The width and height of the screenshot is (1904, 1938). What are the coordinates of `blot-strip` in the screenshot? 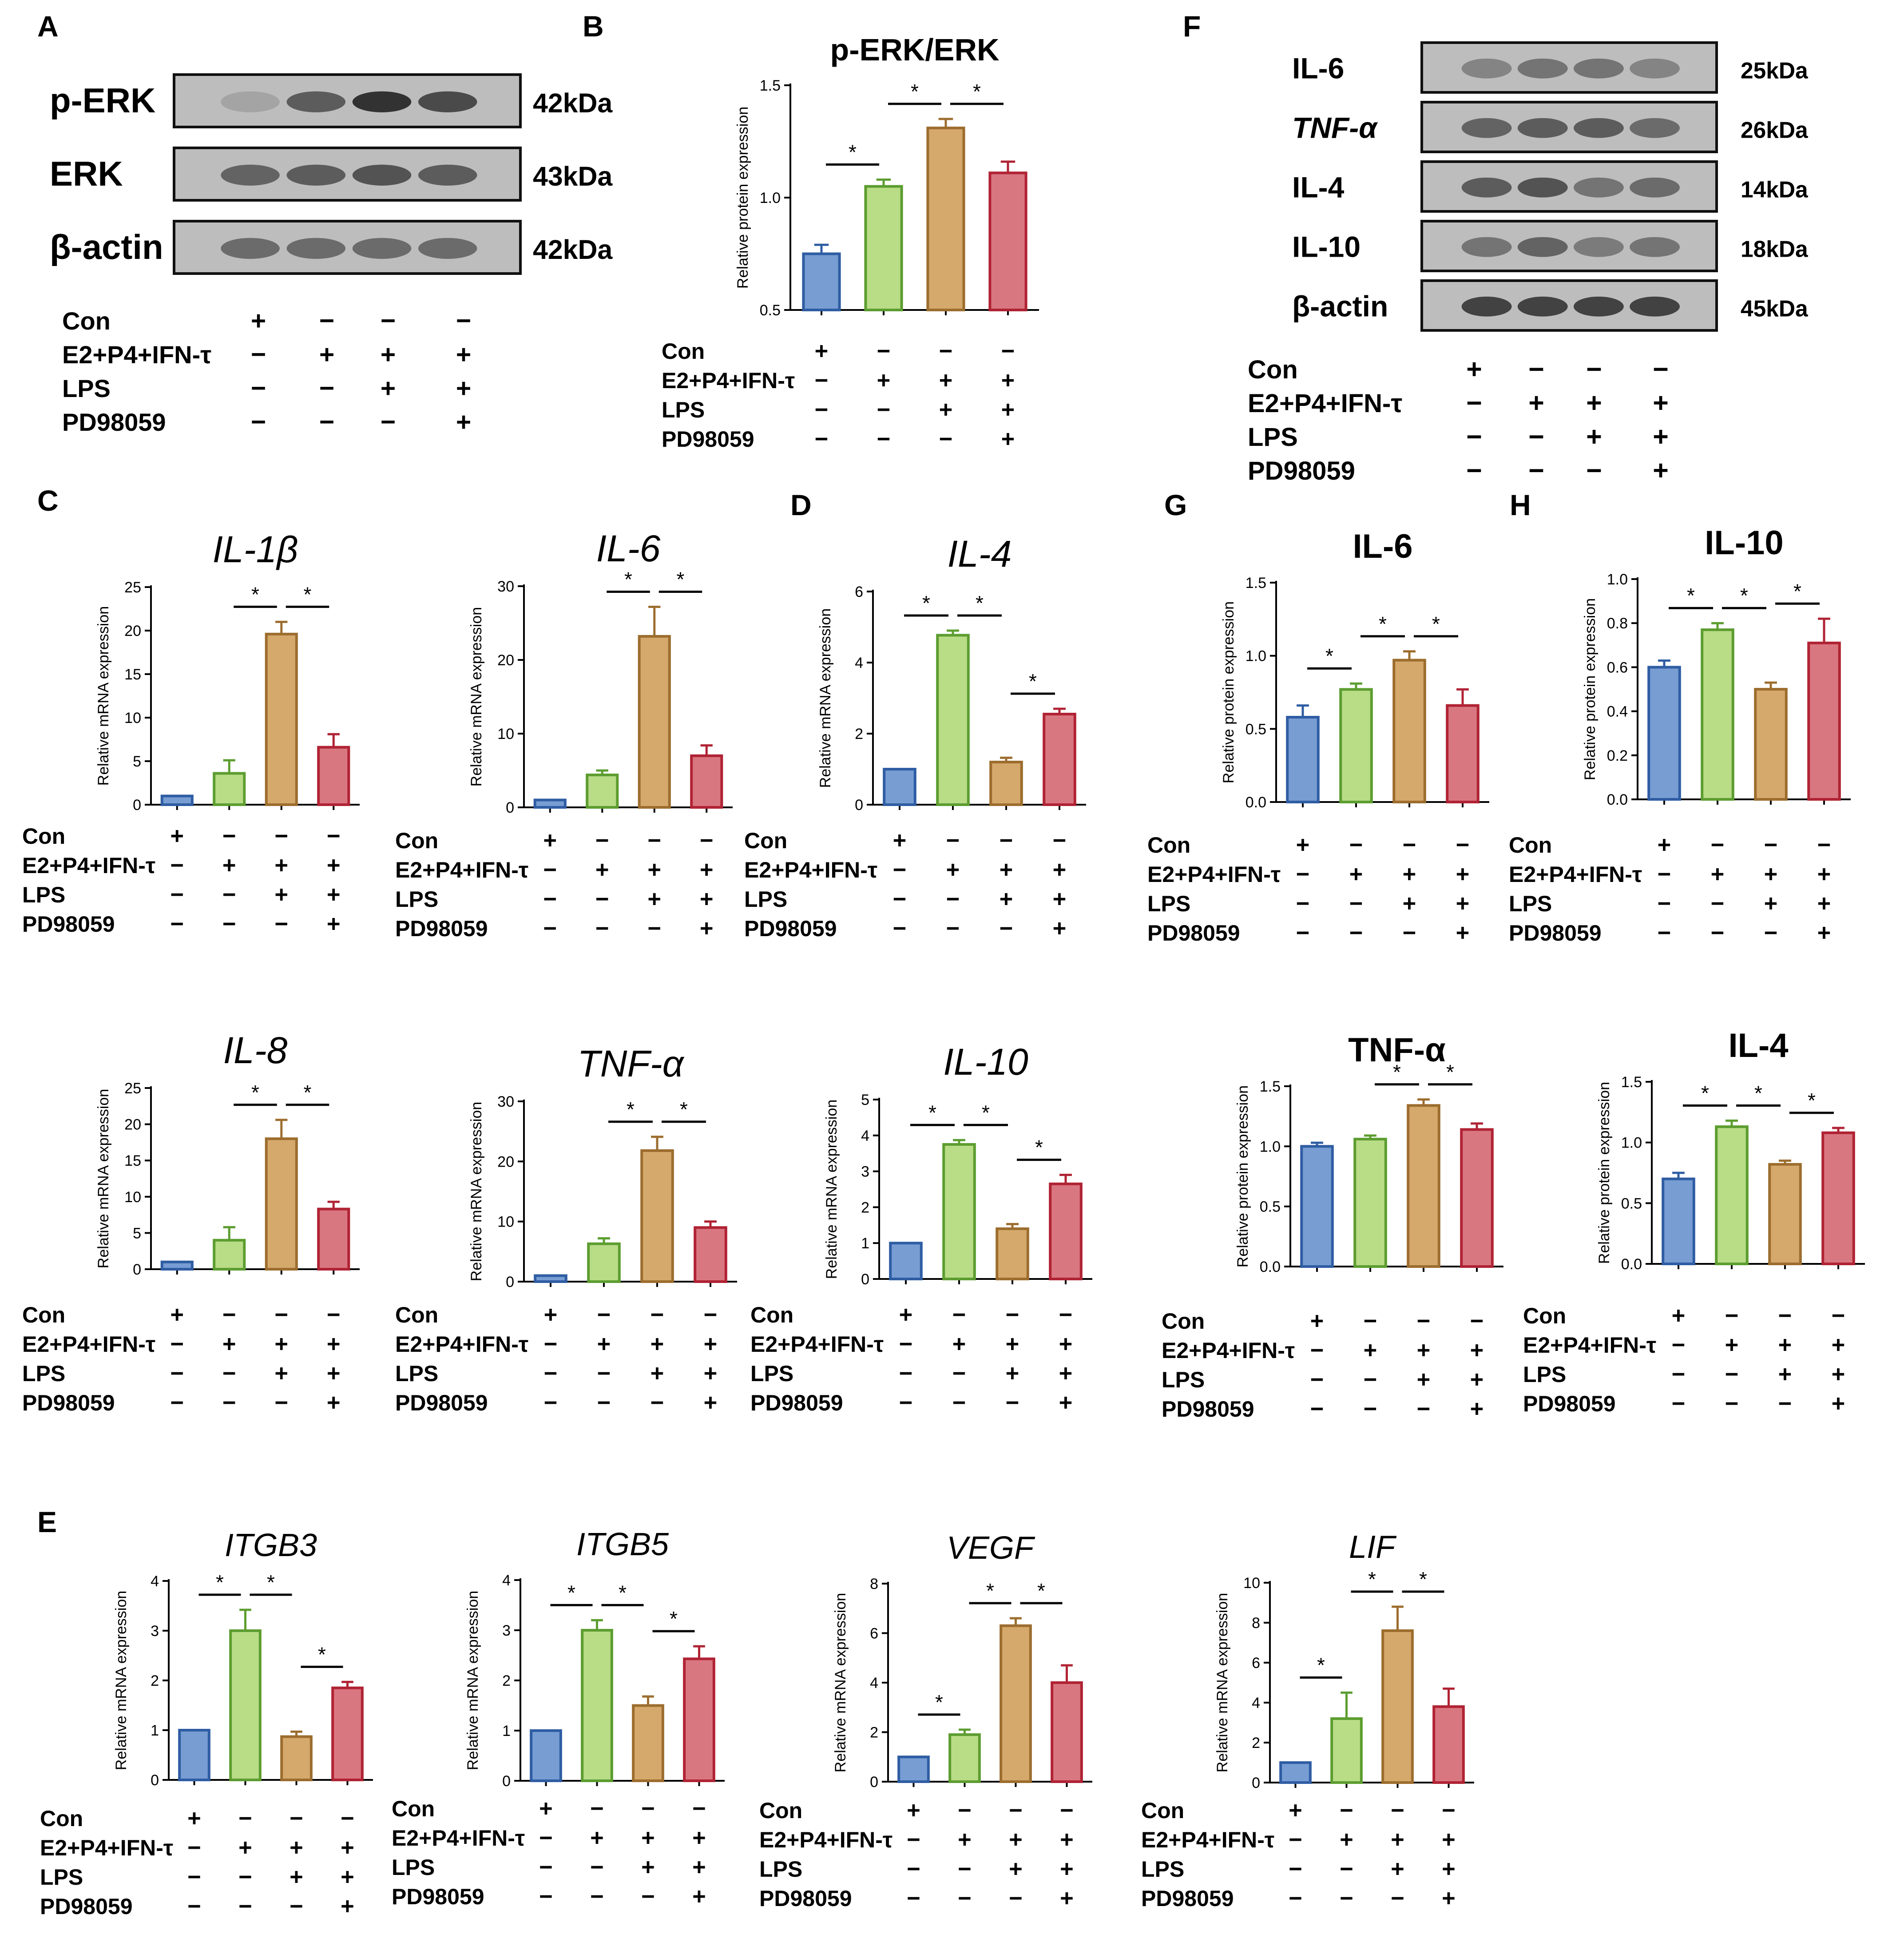 It's located at (1569, 67).